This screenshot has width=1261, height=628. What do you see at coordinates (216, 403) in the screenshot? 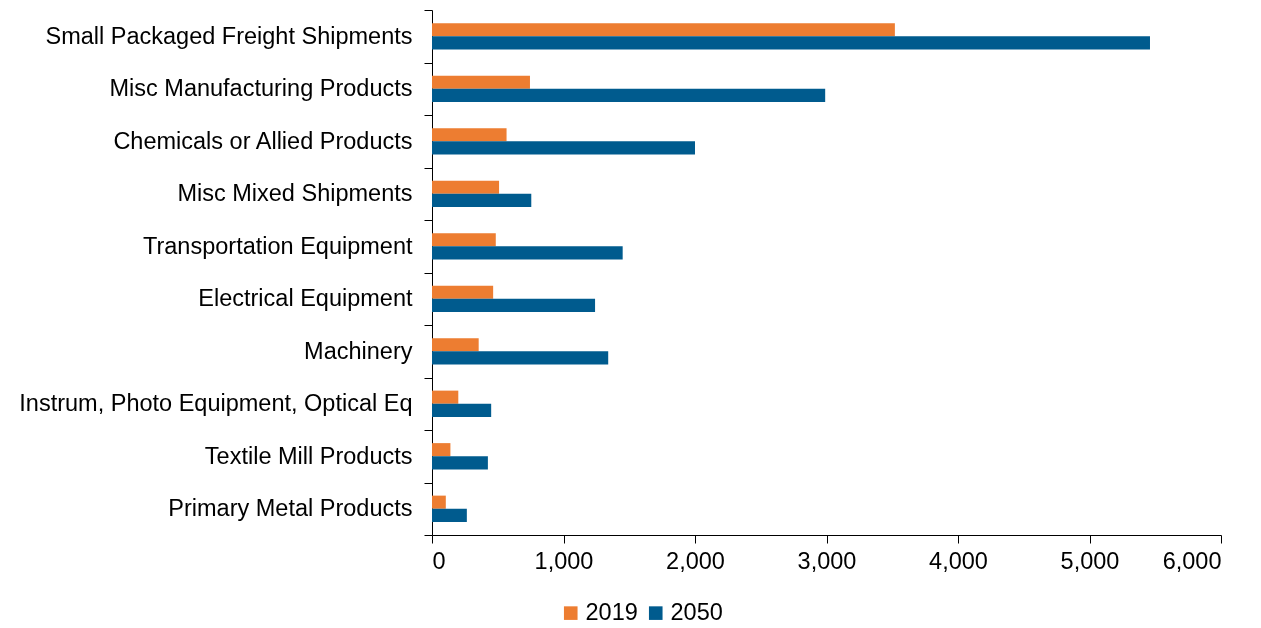
I see `y-tick-label: Instrum, Photo Equipment, Optical Eq` at bounding box center [216, 403].